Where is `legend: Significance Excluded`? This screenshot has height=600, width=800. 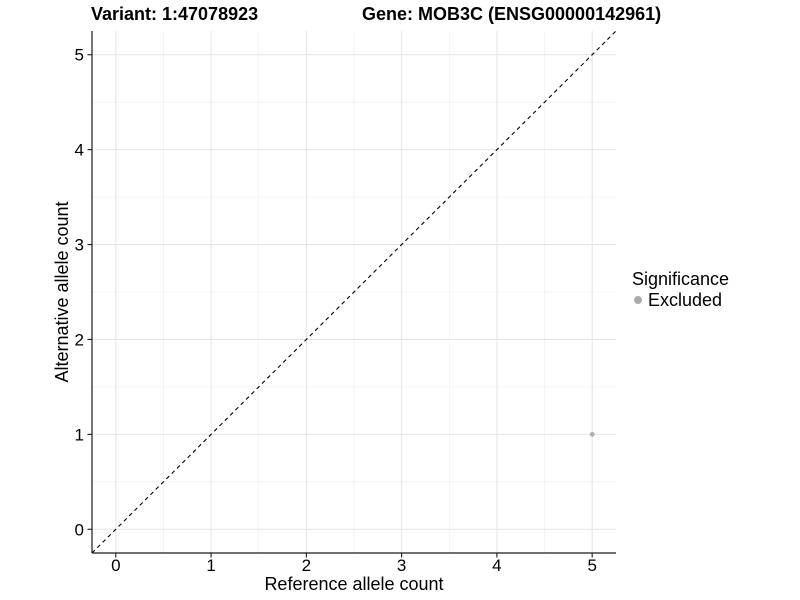 legend: Significance Excluded is located at coordinates (680, 289).